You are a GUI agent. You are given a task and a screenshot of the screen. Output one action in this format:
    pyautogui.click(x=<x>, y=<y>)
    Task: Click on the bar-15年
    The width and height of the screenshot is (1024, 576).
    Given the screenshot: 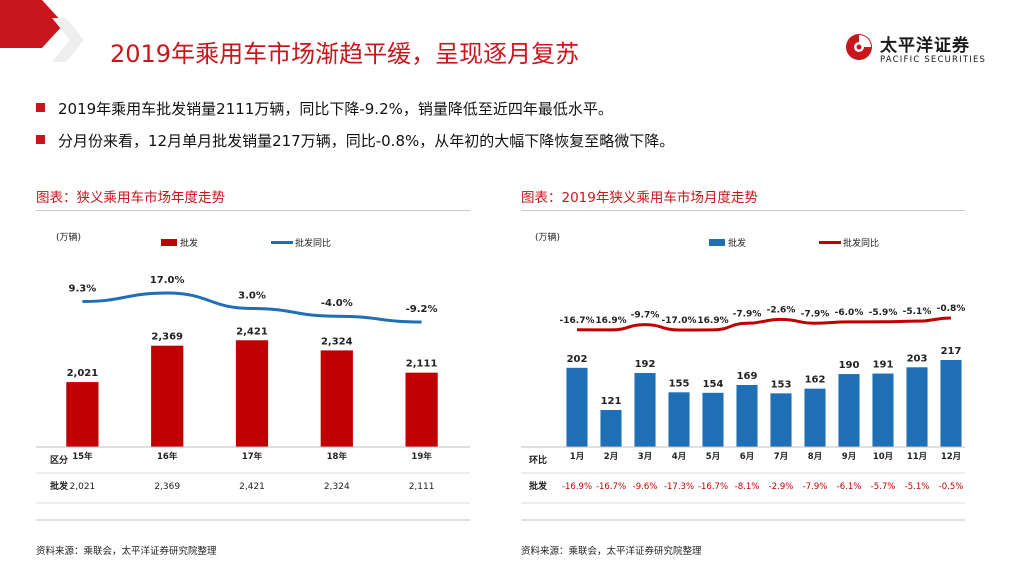 What is the action you would take?
    pyautogui.click(x=82, y=414)
    